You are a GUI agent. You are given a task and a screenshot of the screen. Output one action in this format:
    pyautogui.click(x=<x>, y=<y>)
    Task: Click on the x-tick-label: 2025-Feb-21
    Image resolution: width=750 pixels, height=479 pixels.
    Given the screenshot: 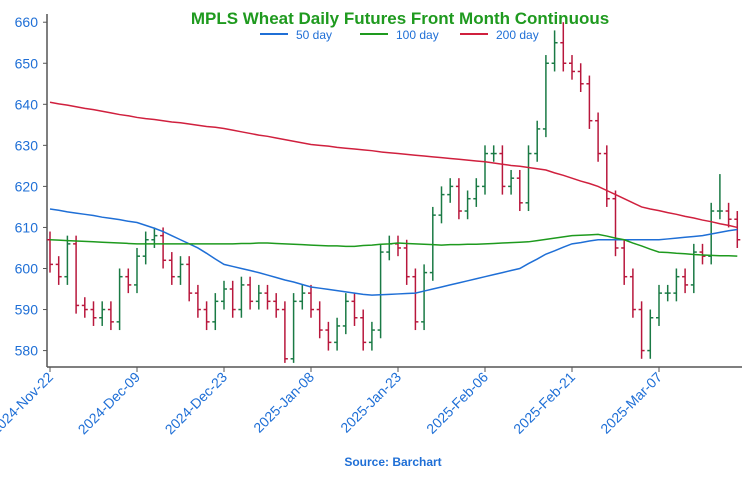 What is the action you would take?
    pyautogui.click(x=544, y=403)
    